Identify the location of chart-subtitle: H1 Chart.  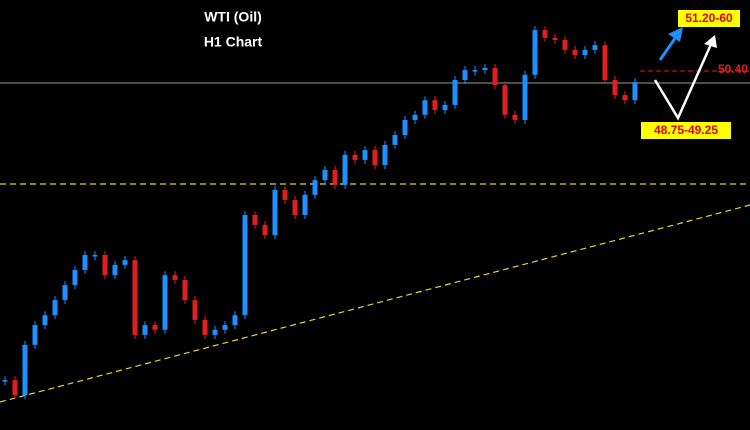
(233, 42).